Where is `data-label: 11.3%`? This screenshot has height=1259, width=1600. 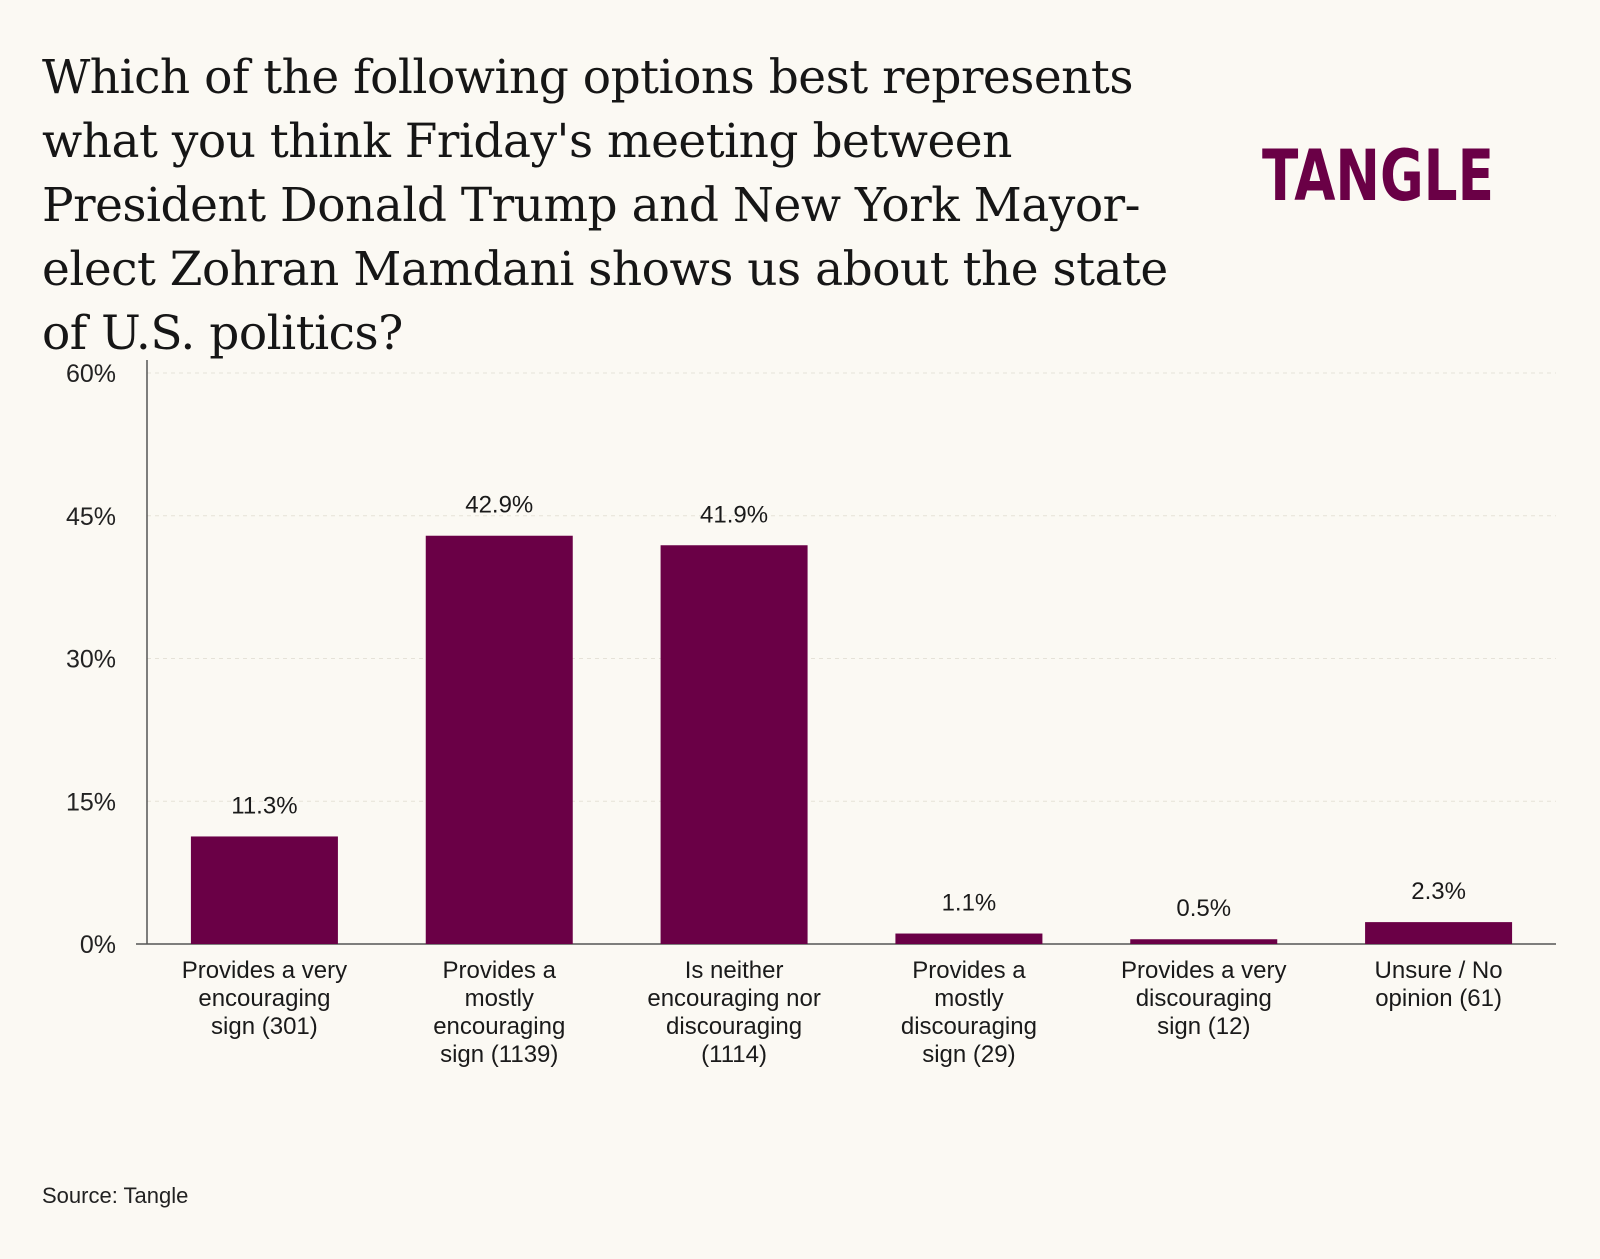 data-label: 11.3% is located at coordinates (264, 805).